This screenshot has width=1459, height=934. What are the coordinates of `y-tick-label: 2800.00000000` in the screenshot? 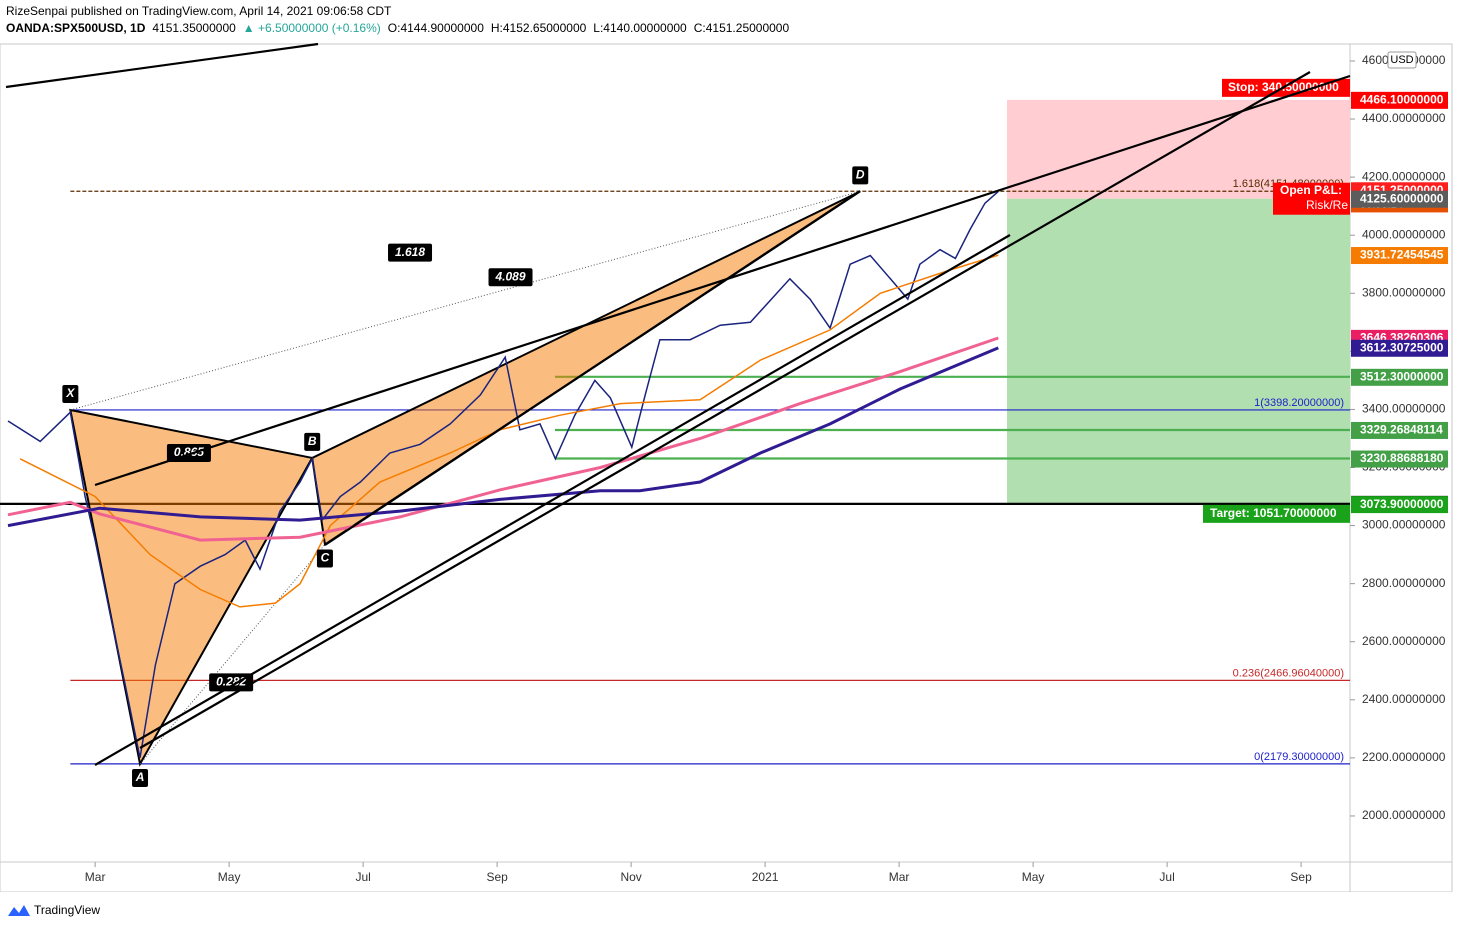 It's located at (1404, 583).